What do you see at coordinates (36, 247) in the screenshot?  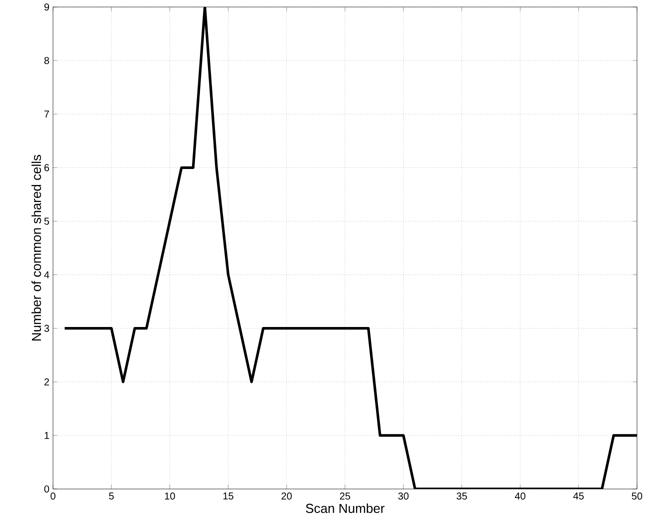 I see `y-axis-title: Number of common shared cells` at bounding box center [36, 247].